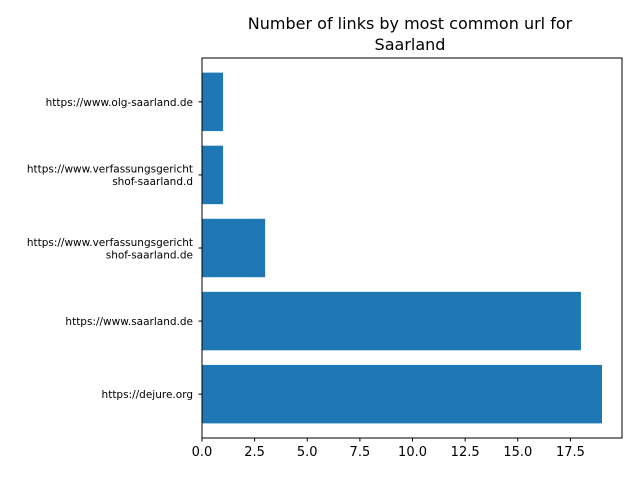 The image size is (640, 480). Describe the element at coordinates (465, 452) in the screenshot. I see `x-tick-label: 12.5` at that location.